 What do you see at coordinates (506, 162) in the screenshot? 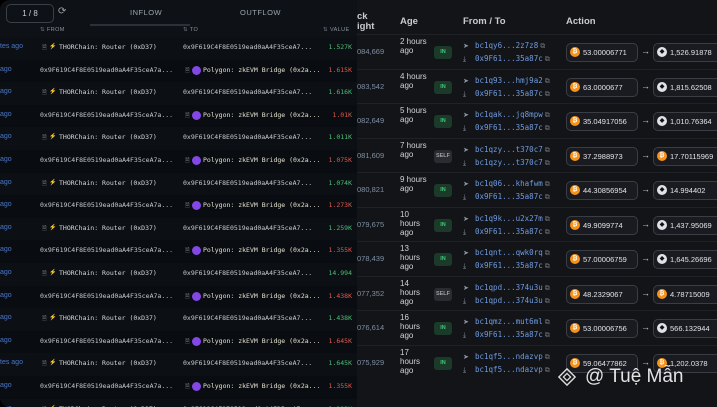
I see `to-address: ⤓ bc1qzy...t370c7 ⧉` at bounding box center [506, 162].